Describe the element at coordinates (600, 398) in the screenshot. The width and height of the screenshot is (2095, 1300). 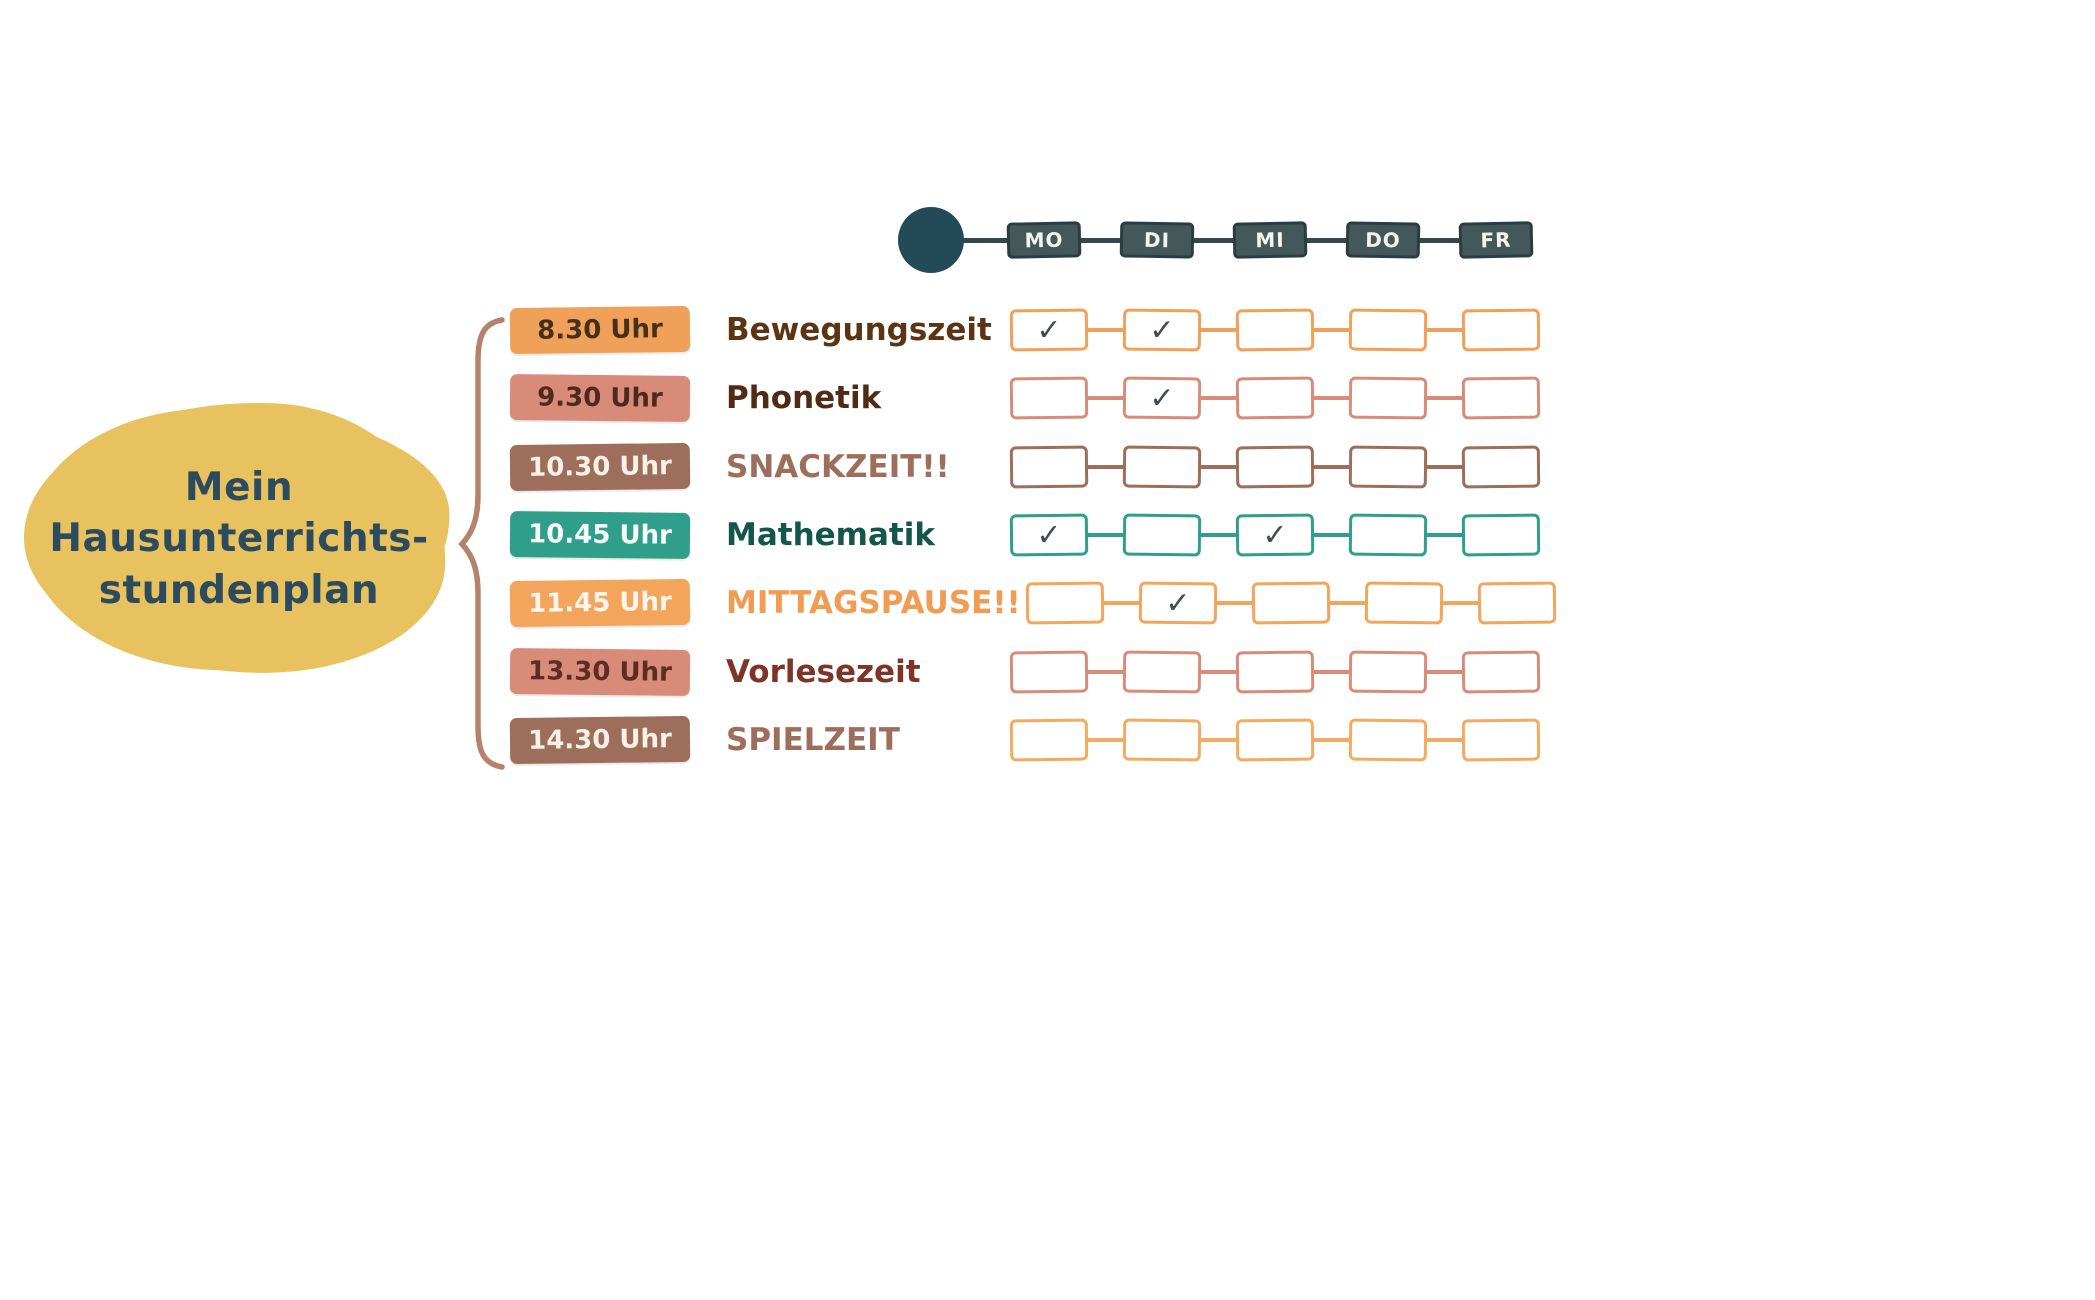
I see `time-badge: 9.30 Uhr` at that location.